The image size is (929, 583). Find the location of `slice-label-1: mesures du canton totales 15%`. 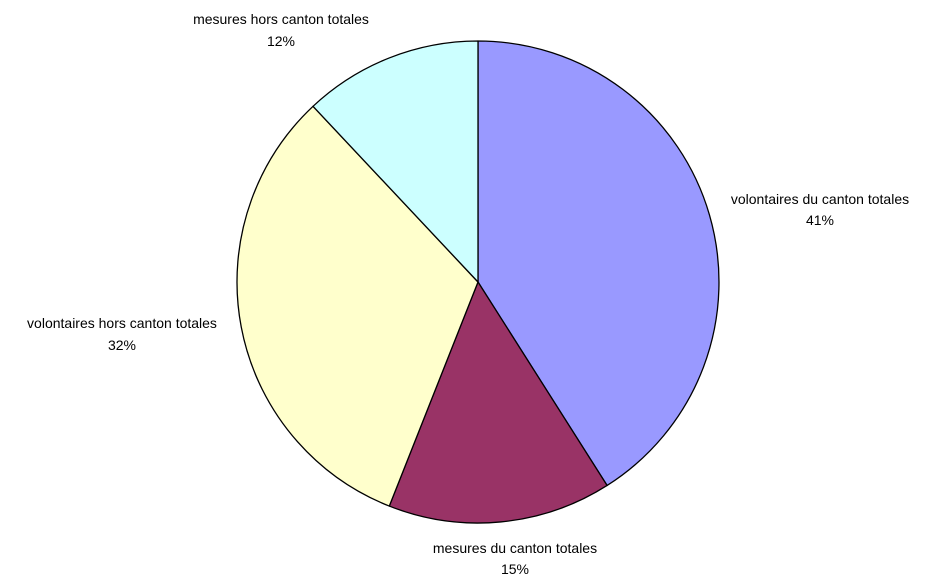

slice-label-1: mesures du canton totales 15% is located at coordinates (515, 558).